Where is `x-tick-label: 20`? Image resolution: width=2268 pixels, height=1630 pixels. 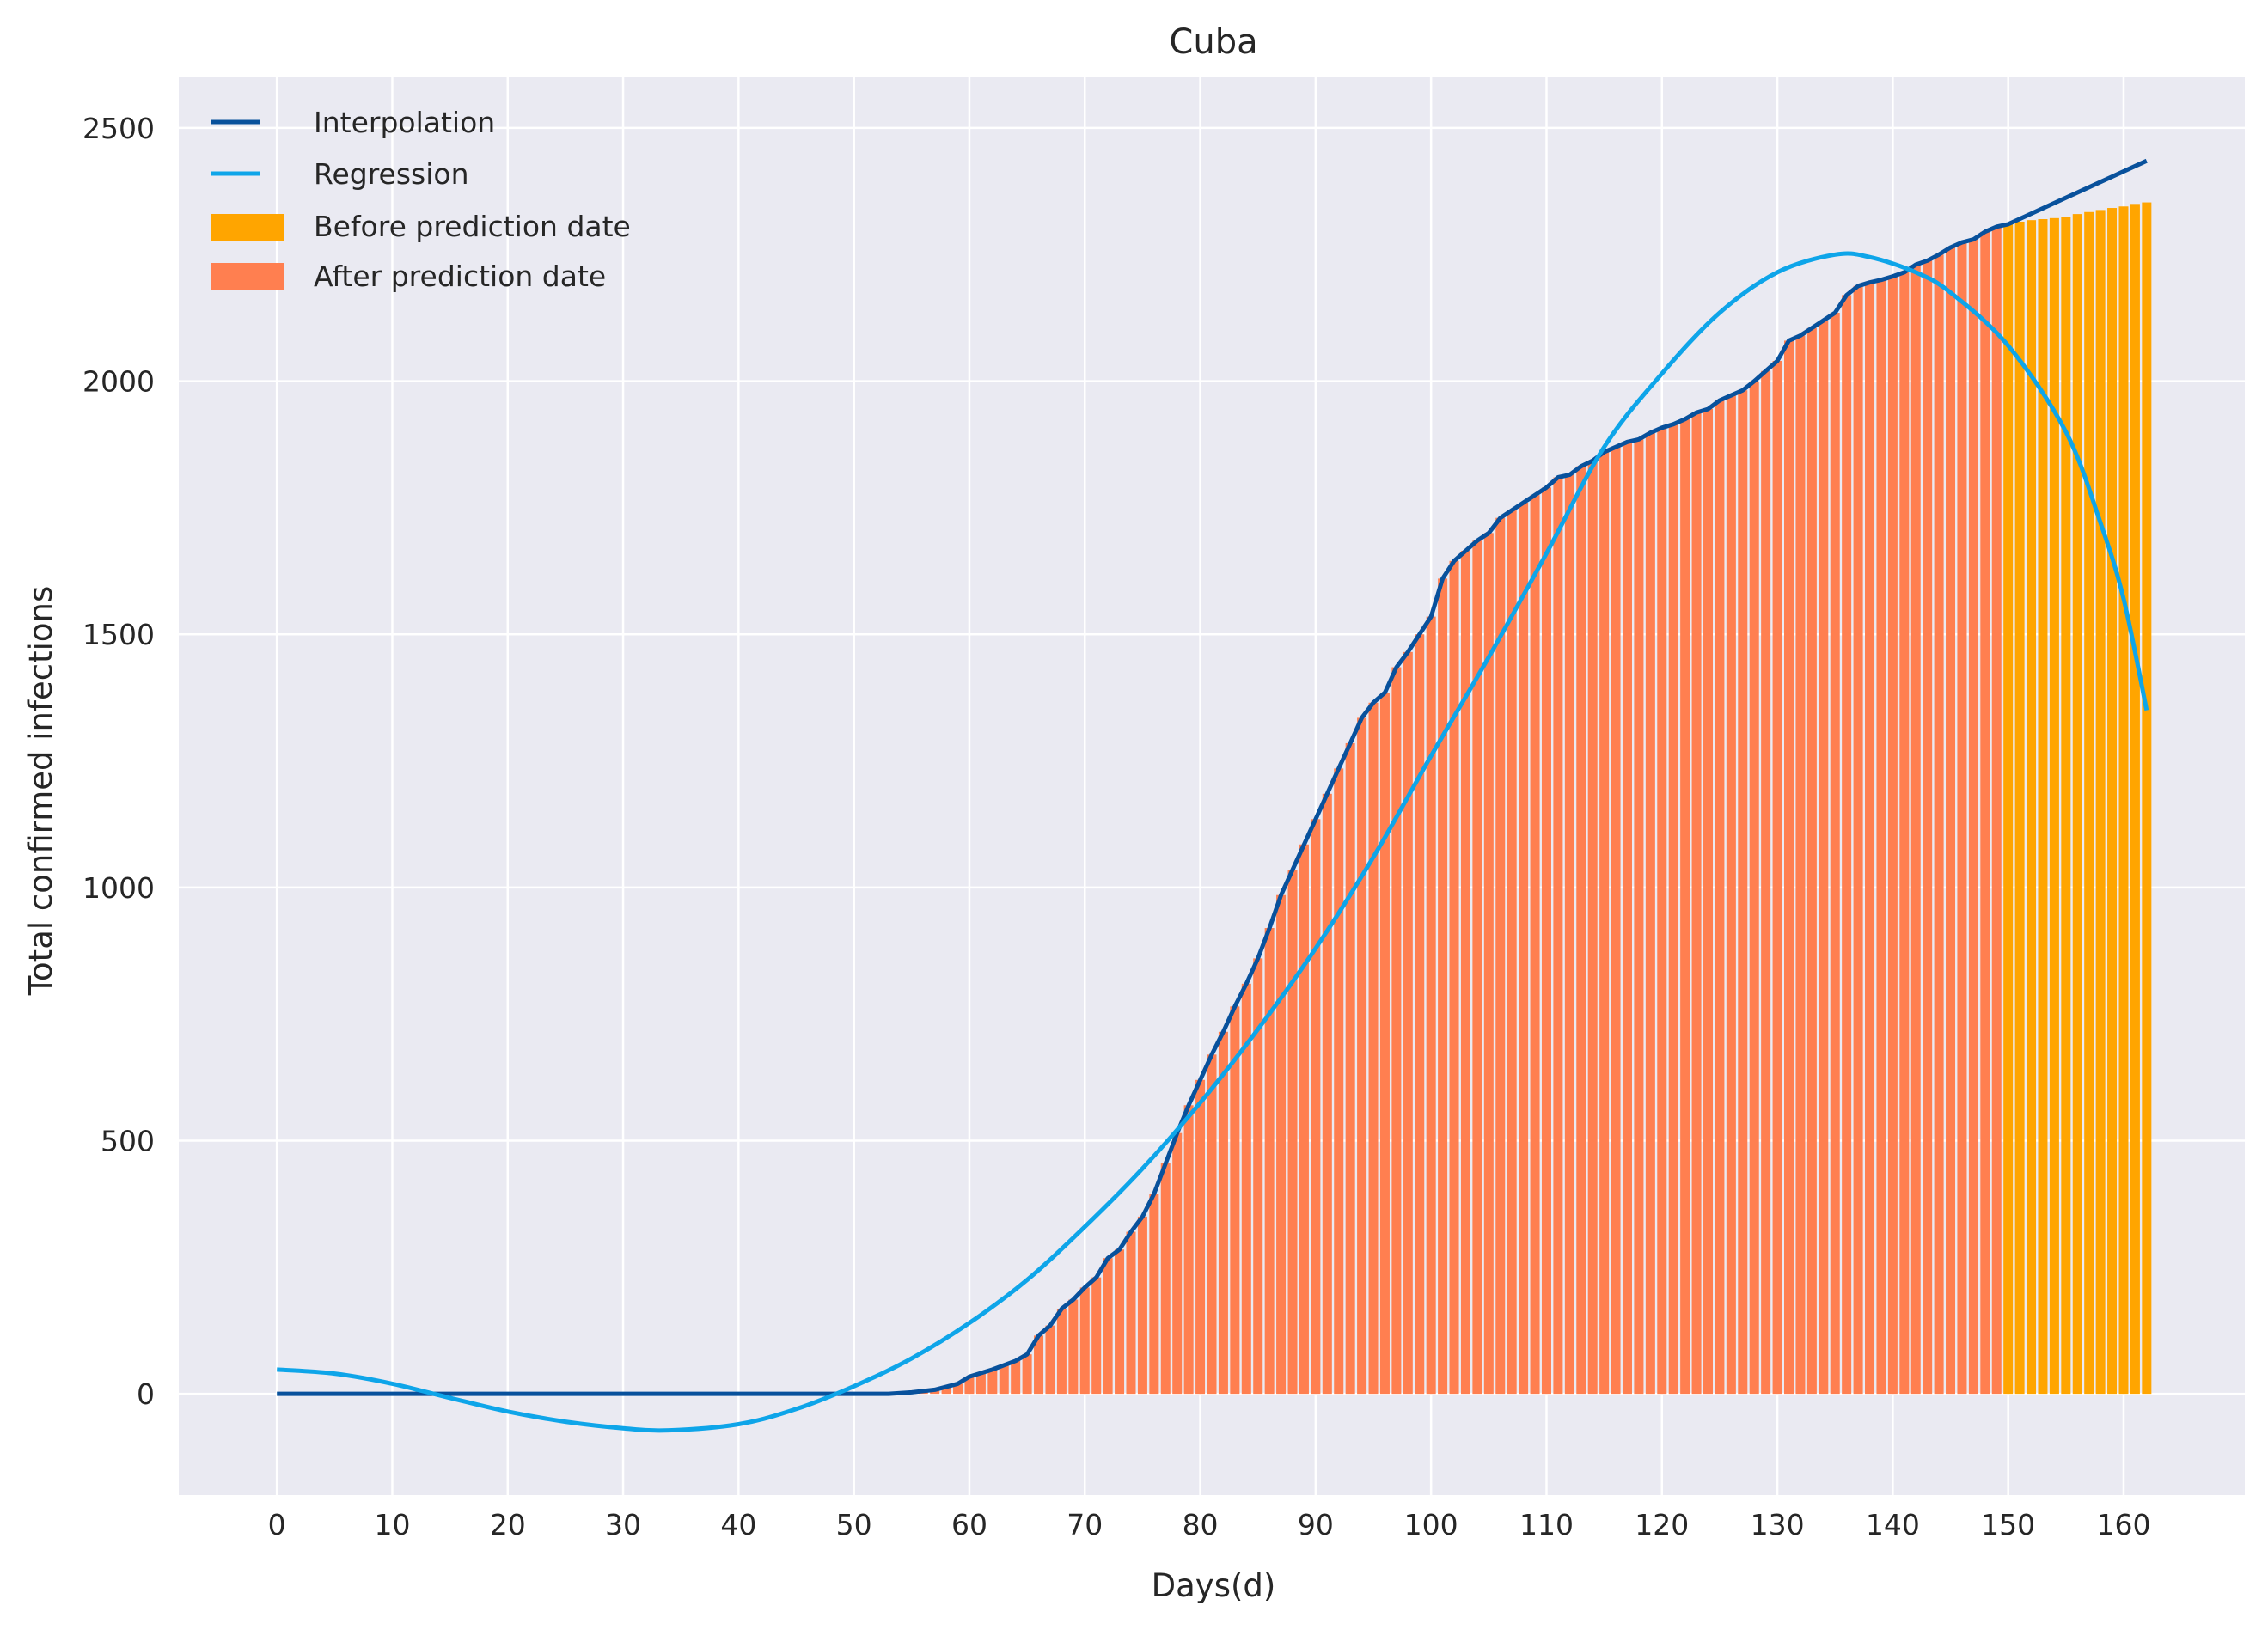 x-tick-label: 20 is located at coordinates (508, 1524).